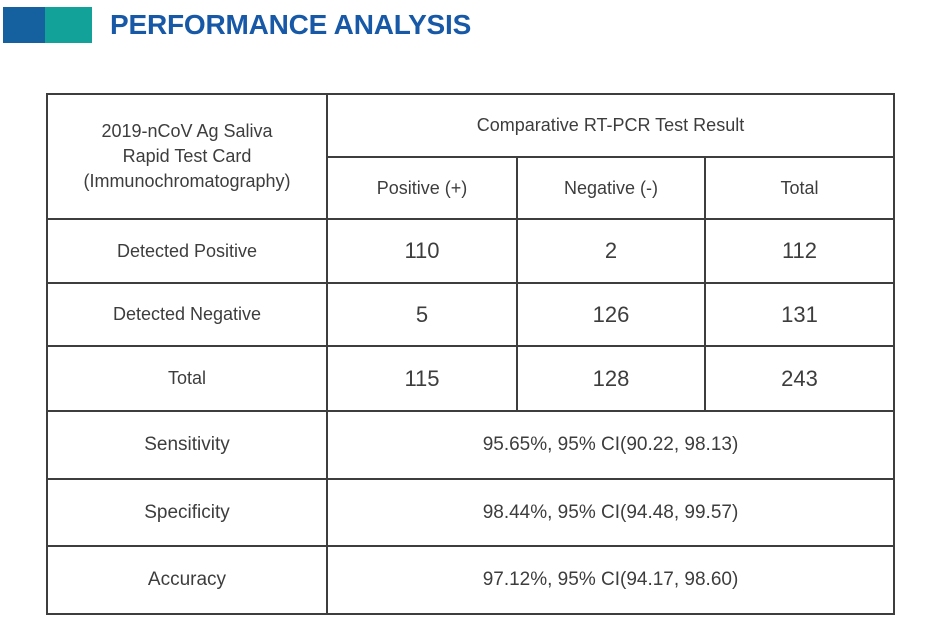  What do you see at coordinates (291, 24) in the screenshot?
I see `page-title: PERFORMANCE ANALYSIS` at bounding box center [291, 24].